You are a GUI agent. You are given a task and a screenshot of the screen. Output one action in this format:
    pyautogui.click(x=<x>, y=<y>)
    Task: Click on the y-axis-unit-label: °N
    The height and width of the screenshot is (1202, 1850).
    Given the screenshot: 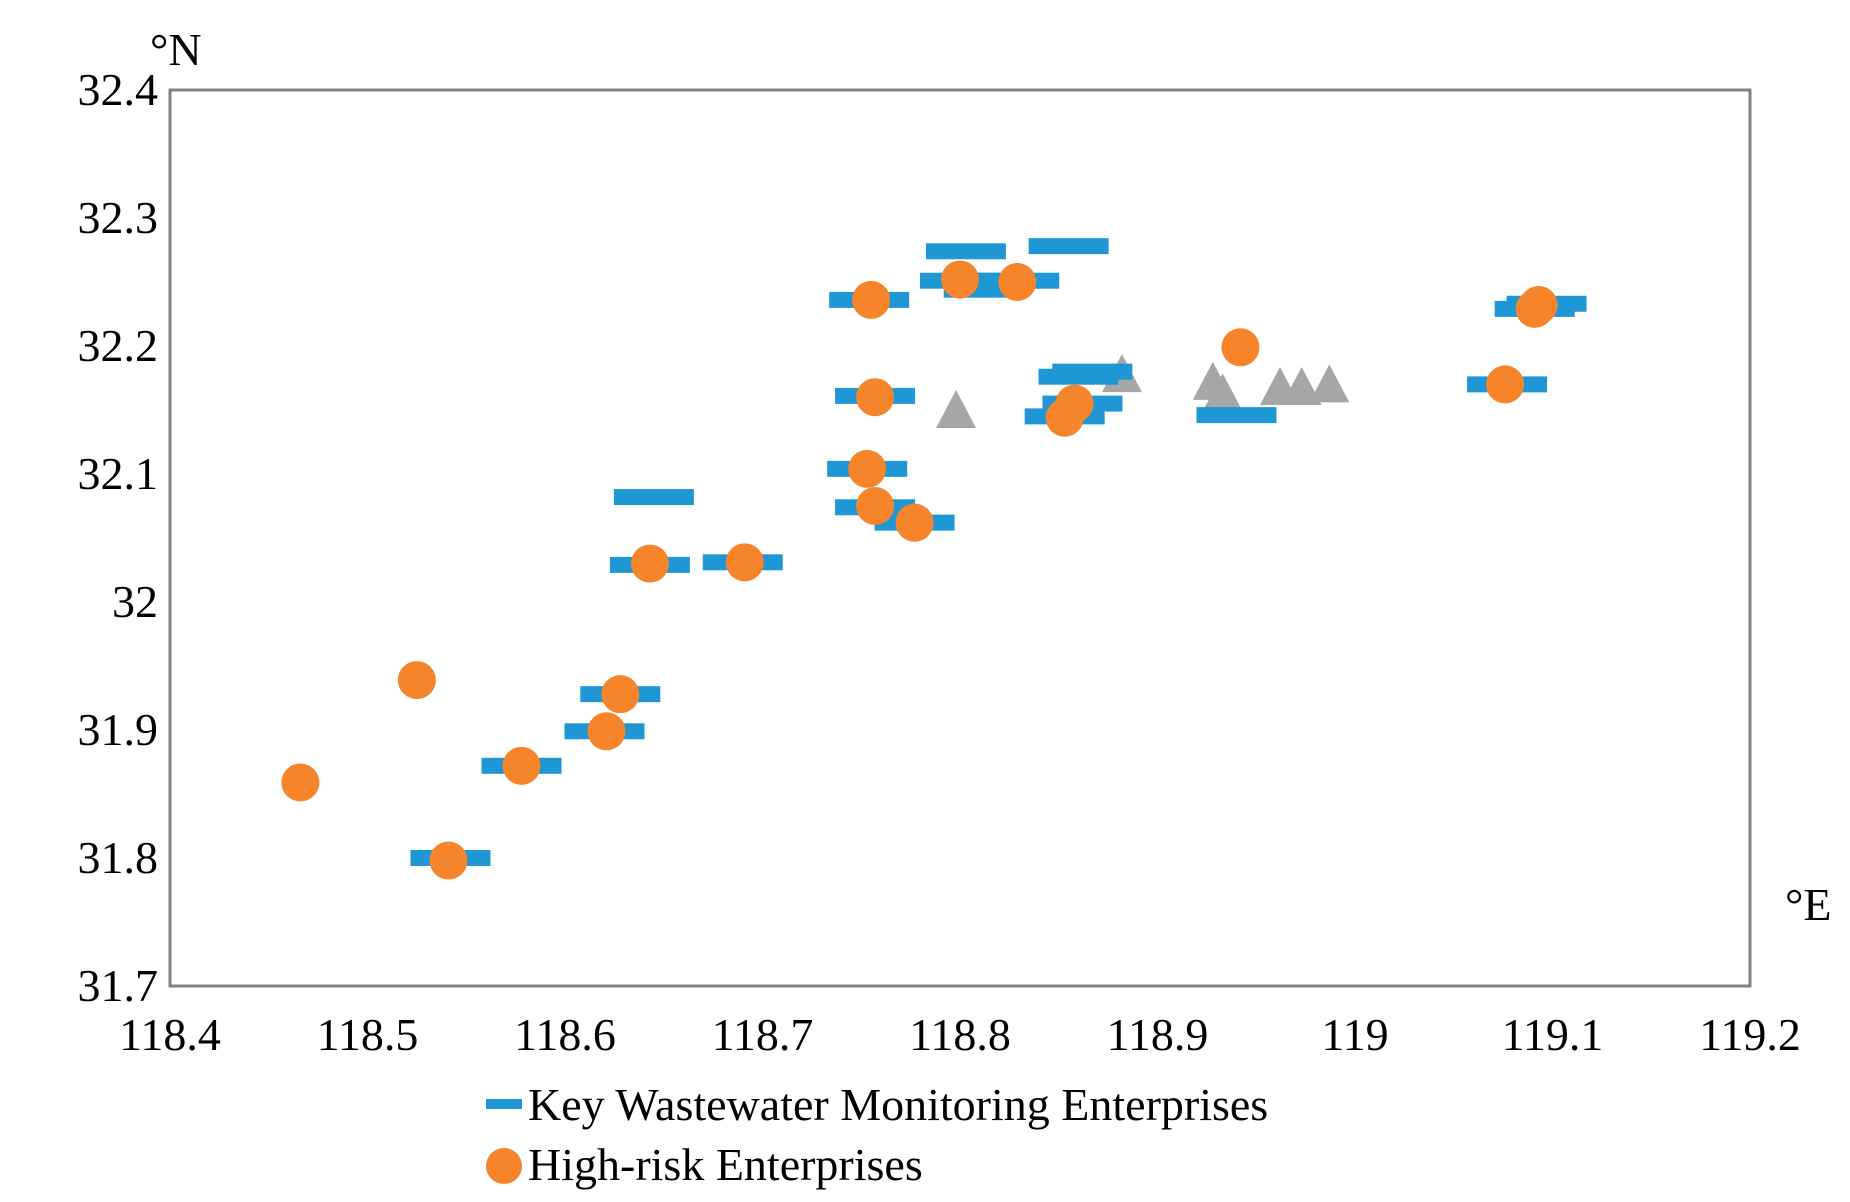 What is the action you would take?
    pyautogui.click(x=176, y=49)
    